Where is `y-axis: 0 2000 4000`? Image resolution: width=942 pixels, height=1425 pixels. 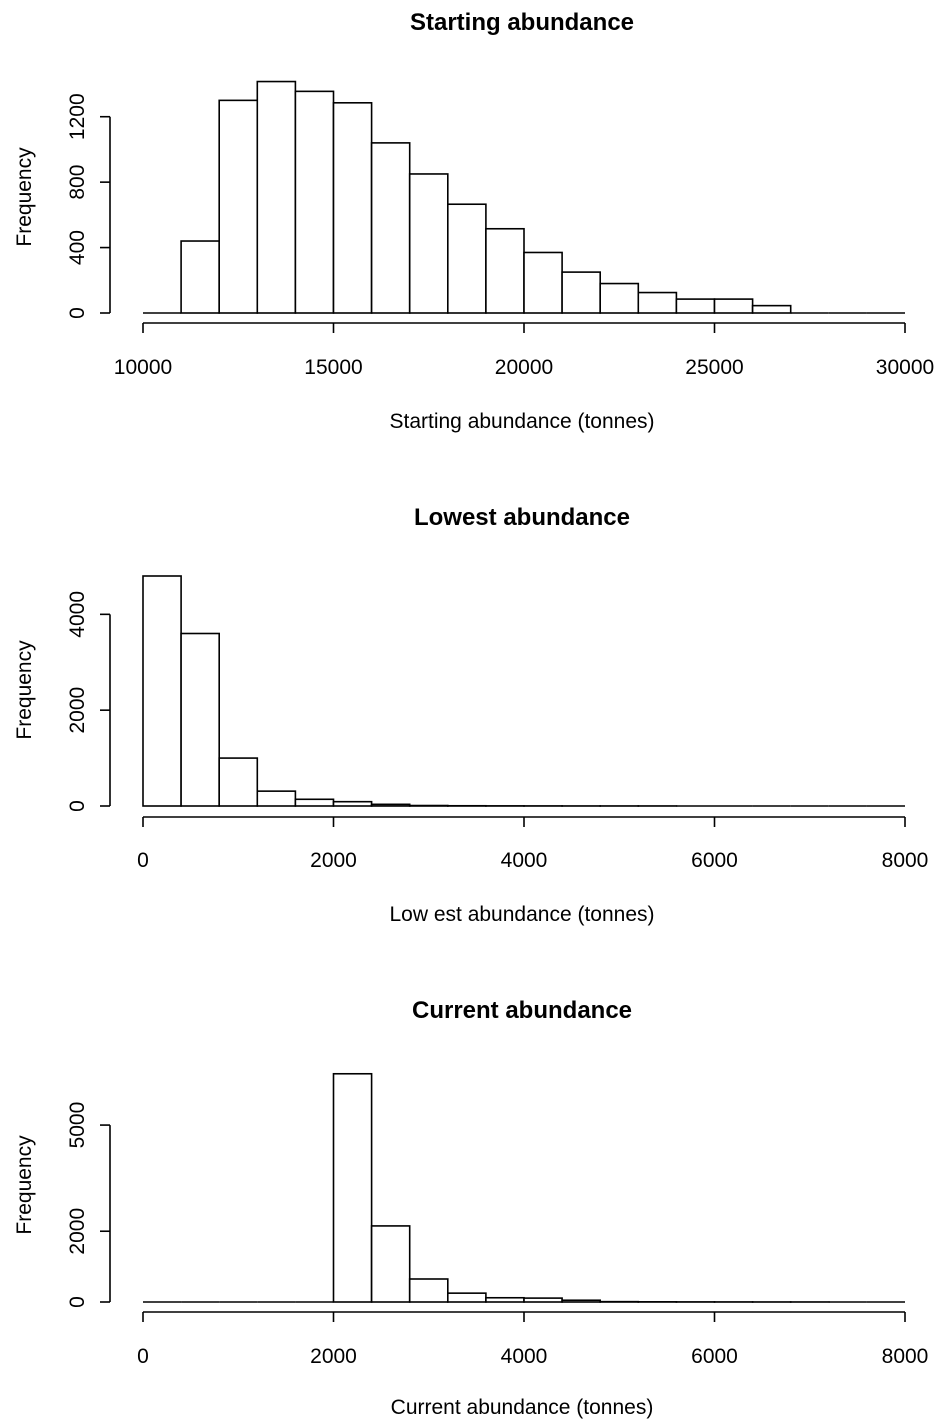
y-axis: 0 2000 4000 is located at coordinates (88, 701).